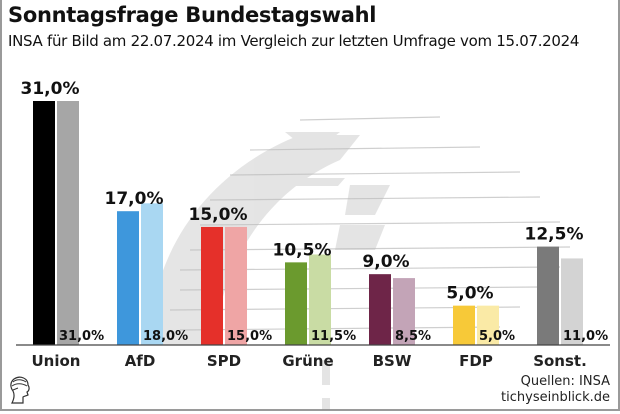 This screenshot has height=414, width=620. What do you see at coordinates (152, 274) in the screenshot?
I see `bar-previous-AfD` at bounding box center [152, 274].